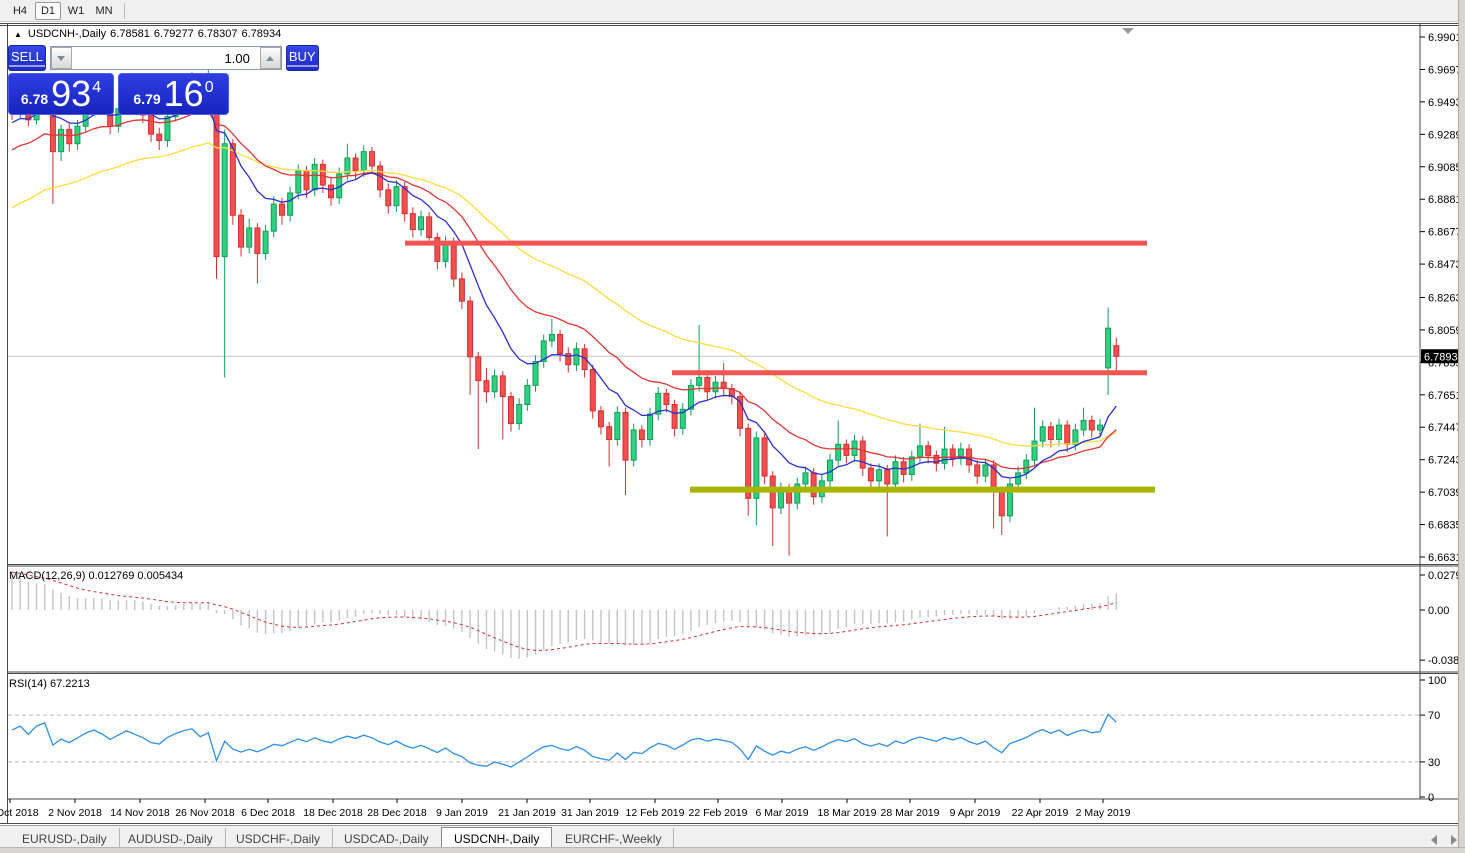 This screenshot has height=853, width=1465. Describe the element at coordinates (1442, 618) in the screenshot. I see `macd-axis: 0.027908 0.00 -0.038871` at that location.